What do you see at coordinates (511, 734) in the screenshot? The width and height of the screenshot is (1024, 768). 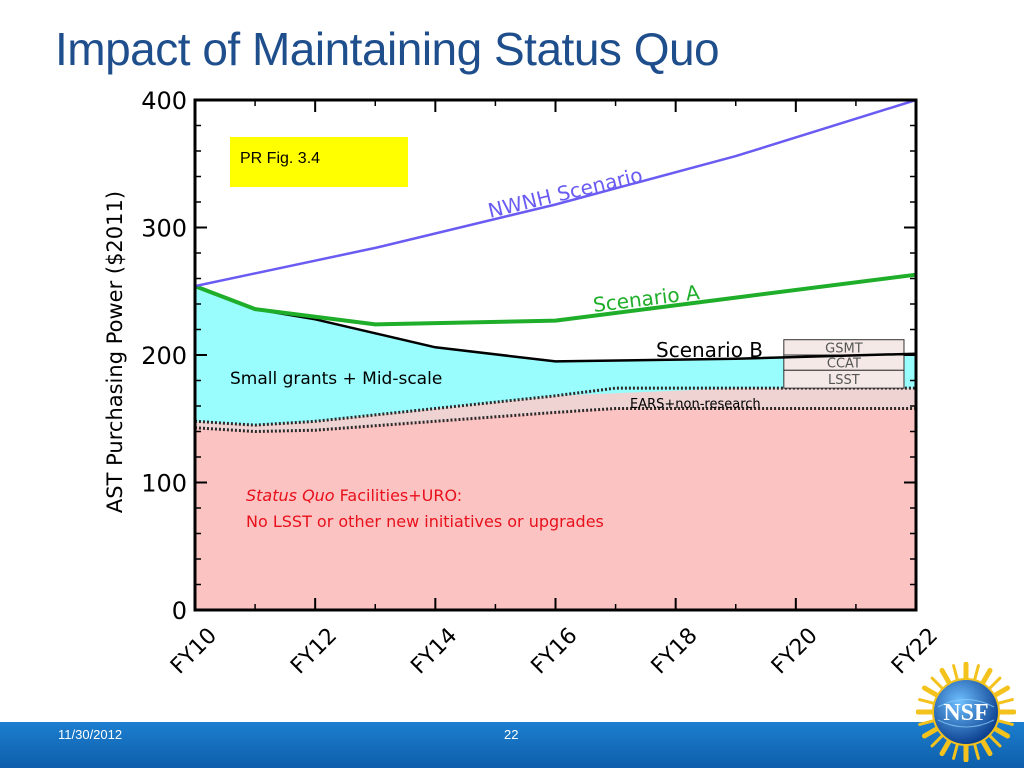 I see `page-number: 22` at bounding box center [511, 734].